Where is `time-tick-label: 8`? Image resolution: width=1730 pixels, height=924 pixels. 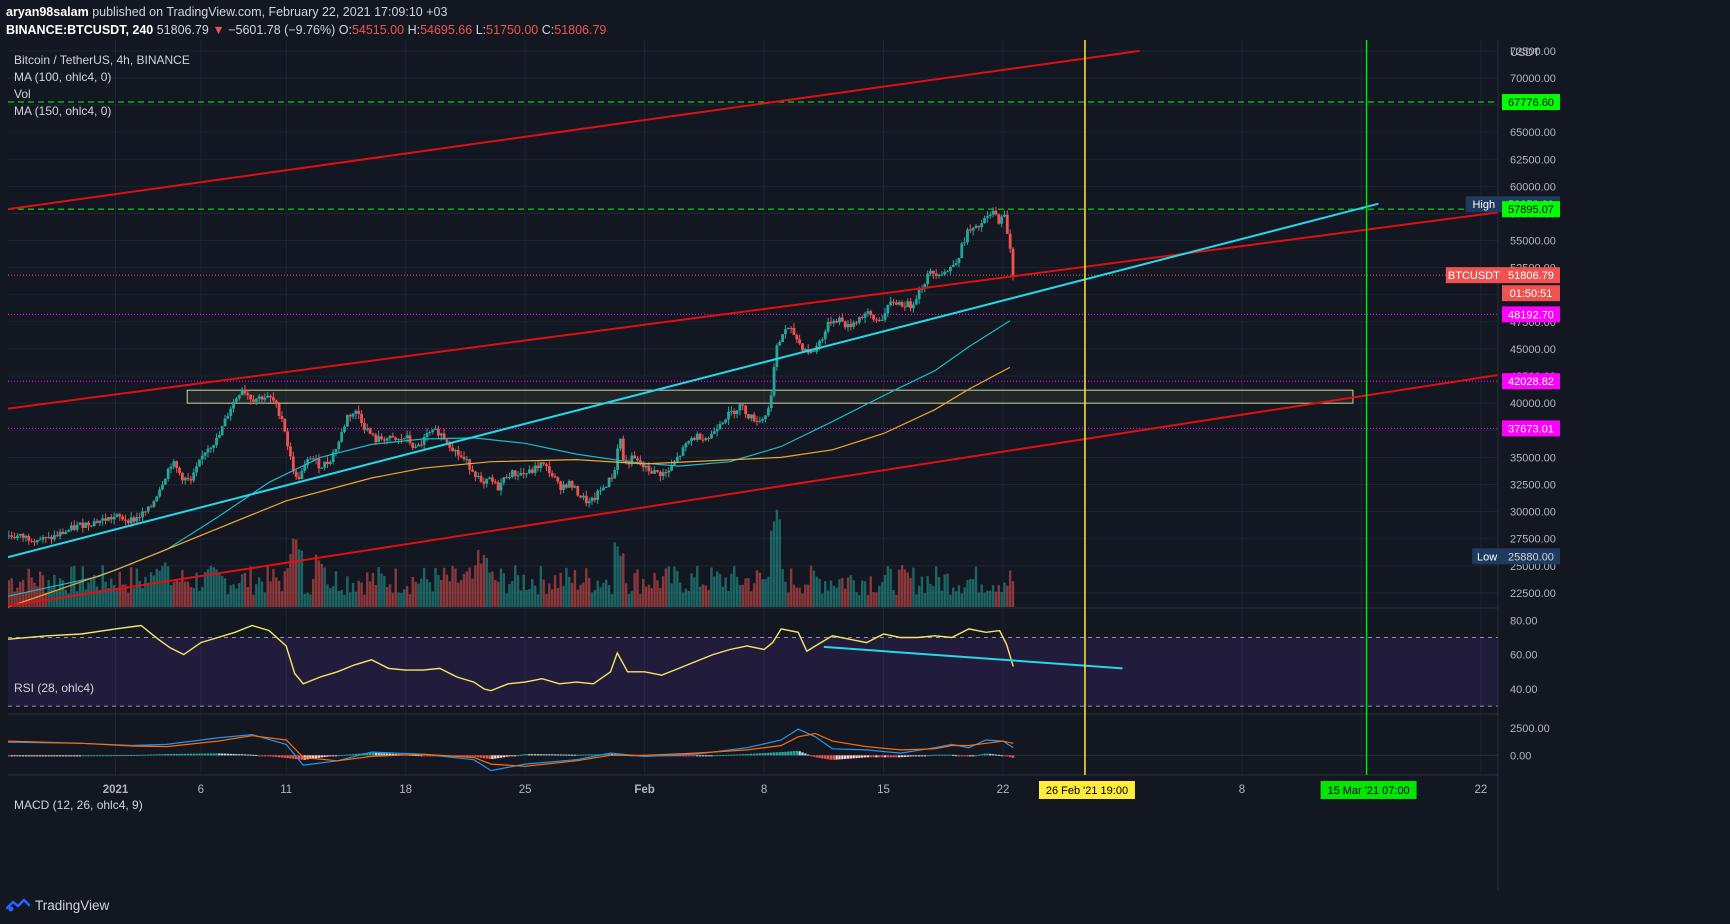
time-tick-label: 8 is located at coordinates (764, 790).